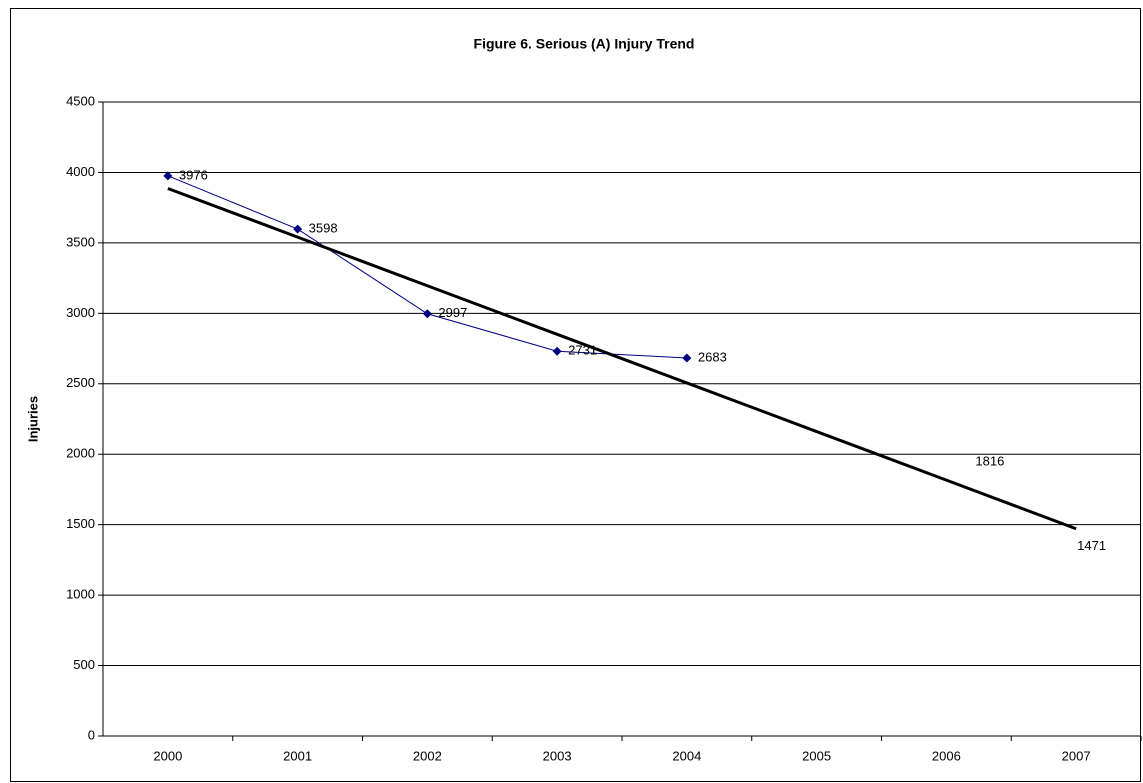 The height and width of the screenshot is (783, 1143). What do you see at coordinates (1091, 545) in the screenshot?
I see `data-label: 1471` at bounding box center [1091, 545].